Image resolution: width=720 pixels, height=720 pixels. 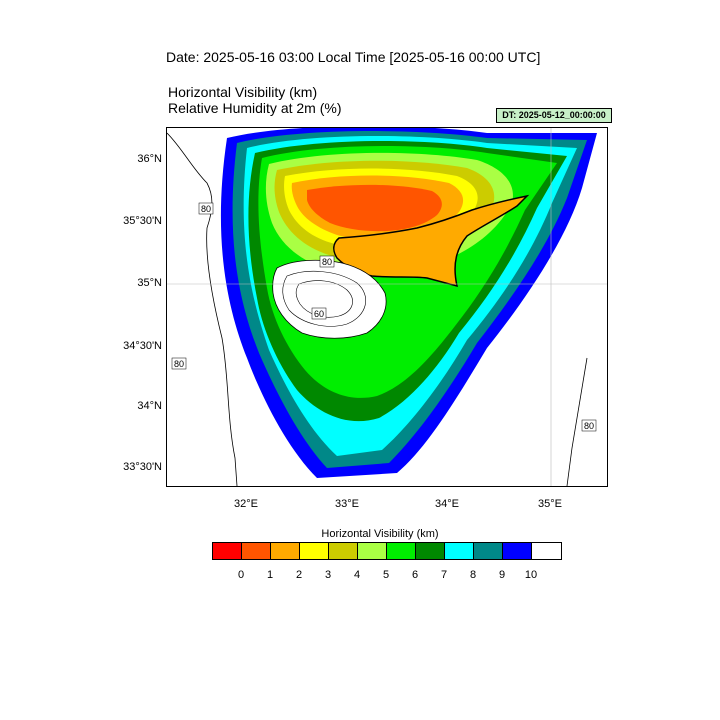 What do you see at coordinates (142, 467) in the screenshot?
I see `lat-label: 33°30'N` at bounding box center [142, 467].